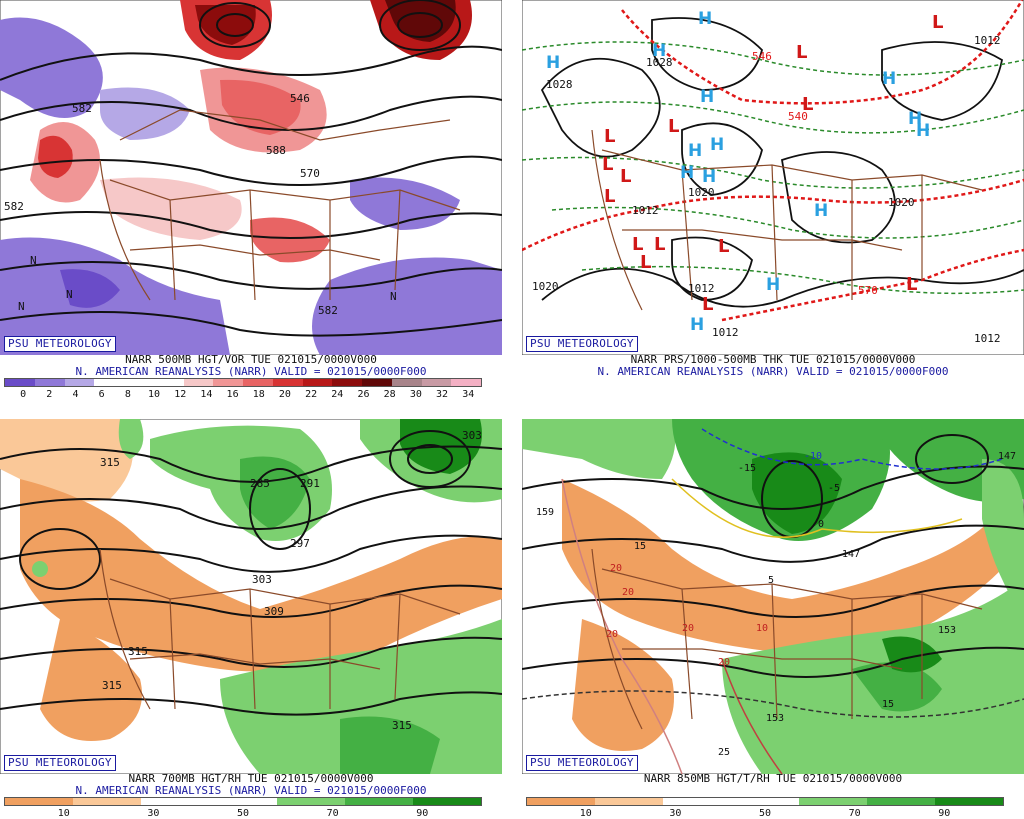  What do you see at coordinates (640, 546) in the screenshot?
I see `svg-text: 15` at bounding box center [640, 546].